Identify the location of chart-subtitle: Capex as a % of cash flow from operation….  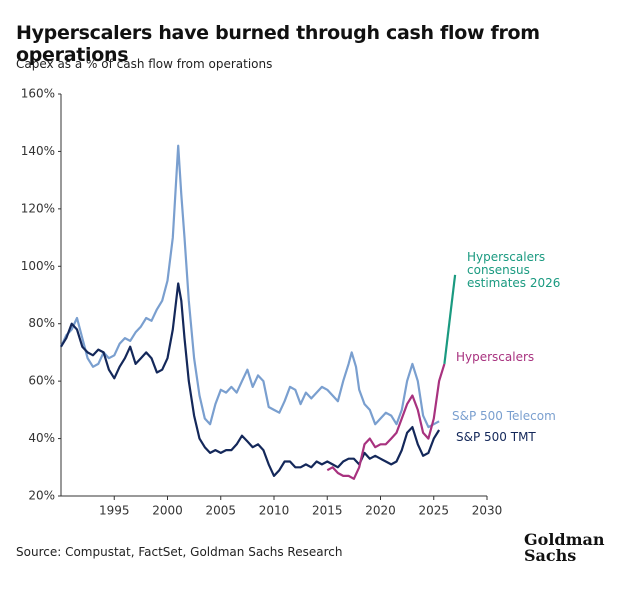
(144, 64).